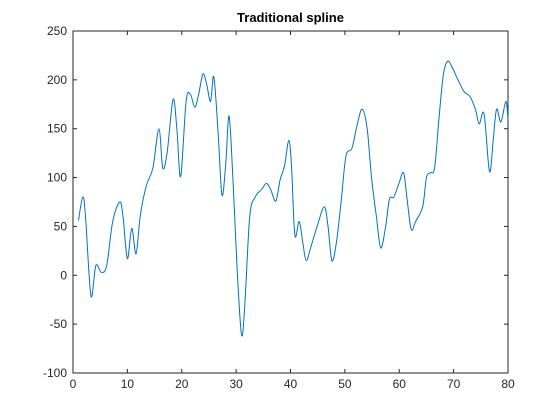 The image size is (560, 420). What do you see at coordinates (57, 129) in the screenshot?
I see `y-tick-label: 150` at bounding box center [57, 129].